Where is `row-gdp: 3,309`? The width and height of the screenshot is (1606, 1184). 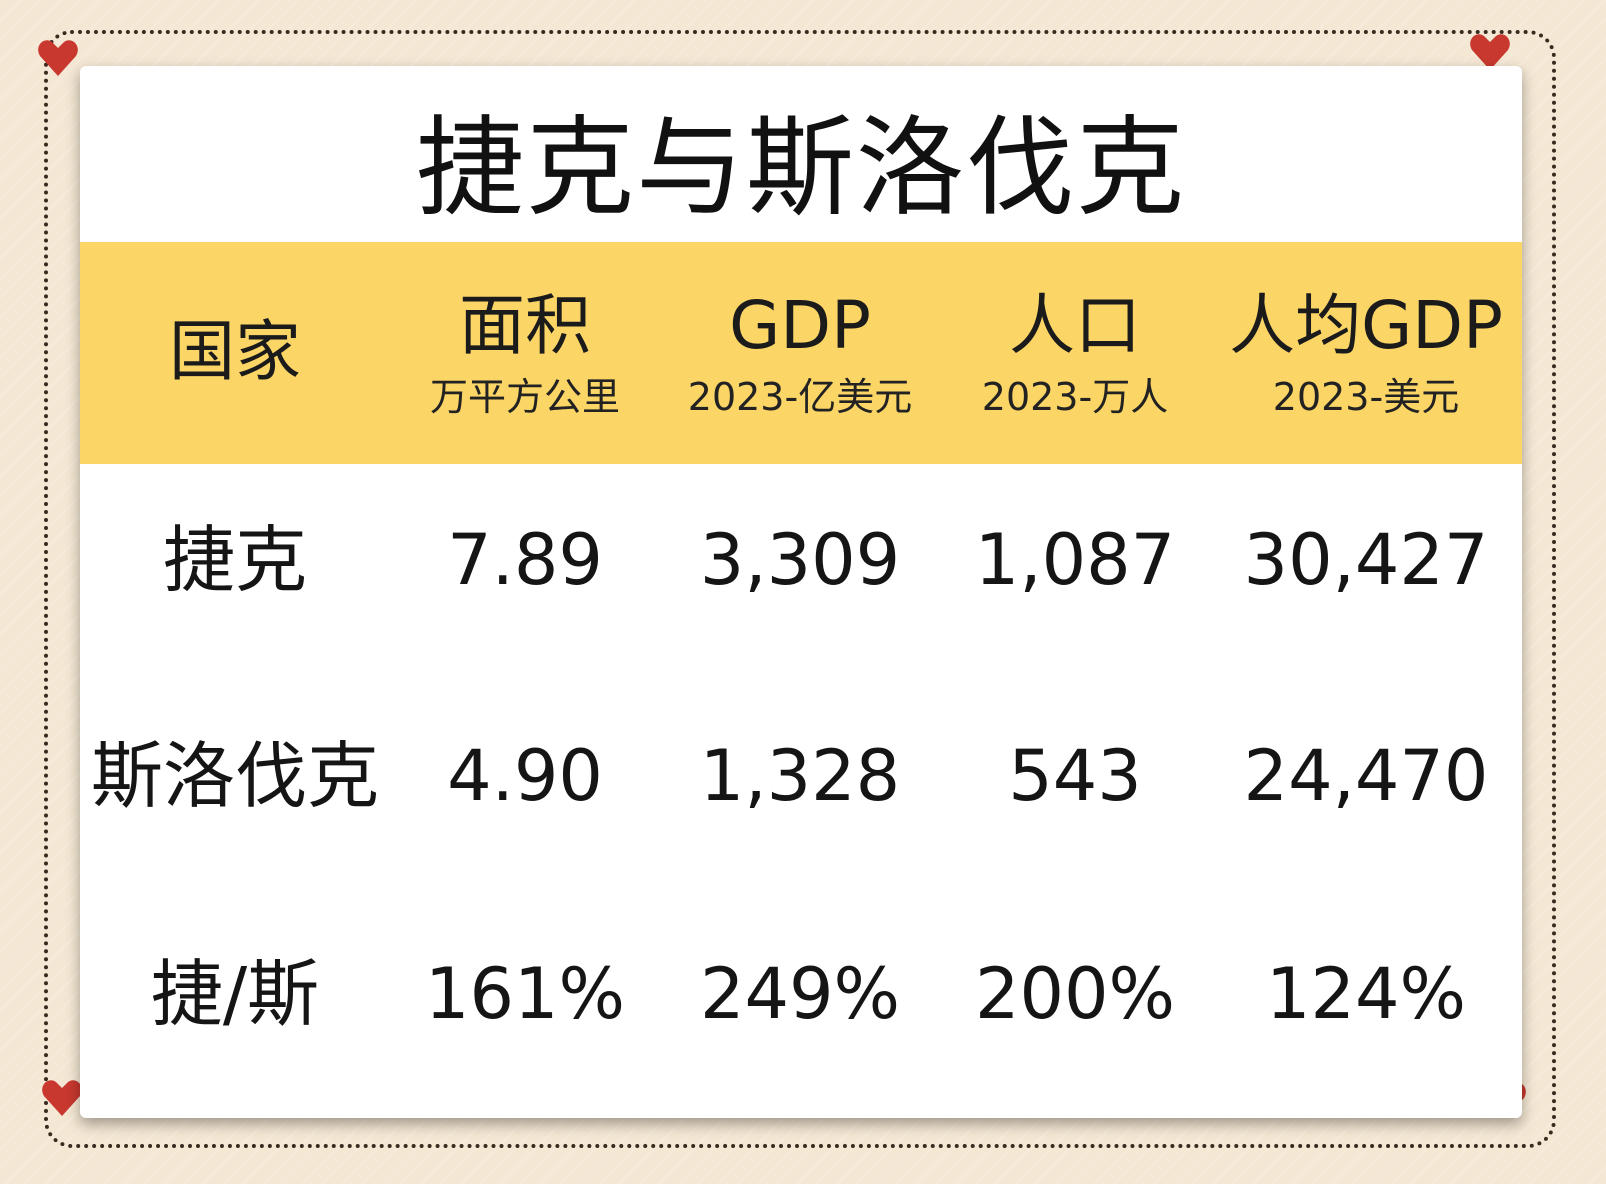
row-gdp: 3,309 is located at coordinates (800, 560).